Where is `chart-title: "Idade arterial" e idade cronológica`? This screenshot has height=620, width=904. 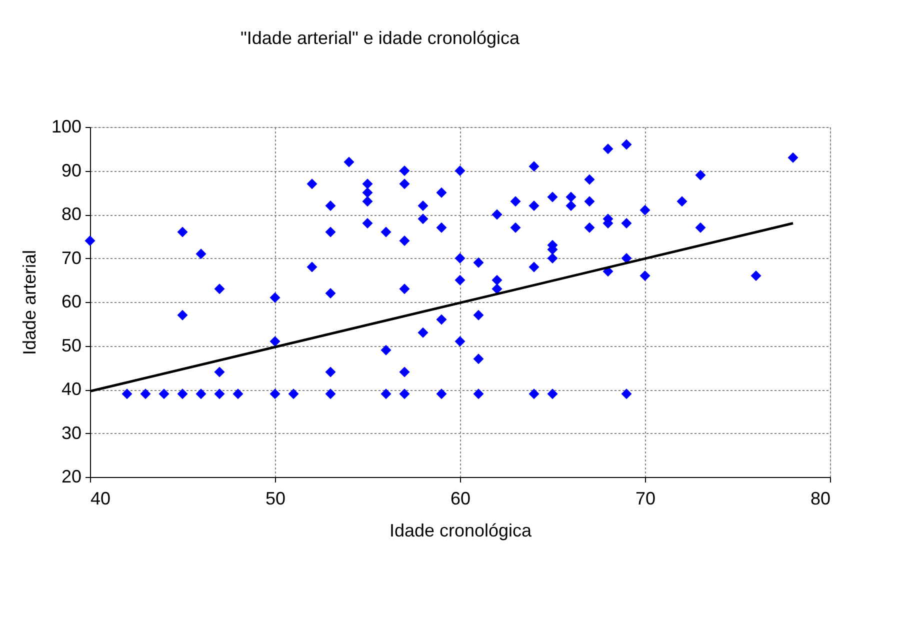
chart-title: "Idade arterial" e idade cronológica is located at coordinates (380, 38).